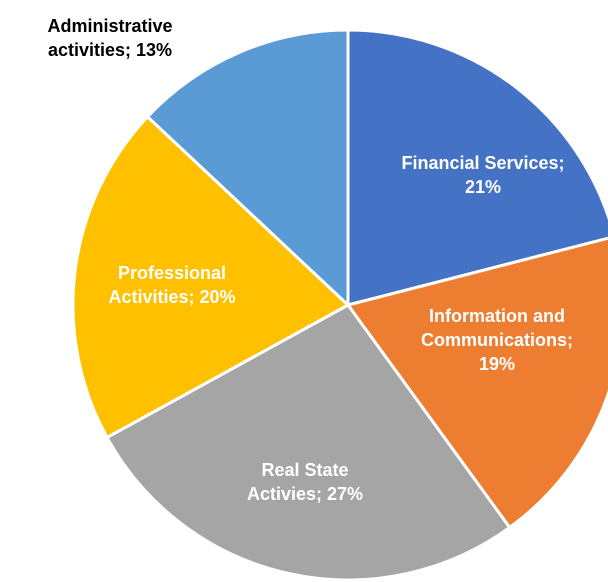 This screenshot has width=608, height=582. I want to click on data-label: Information and Communications; 19%, so click(496, 340).